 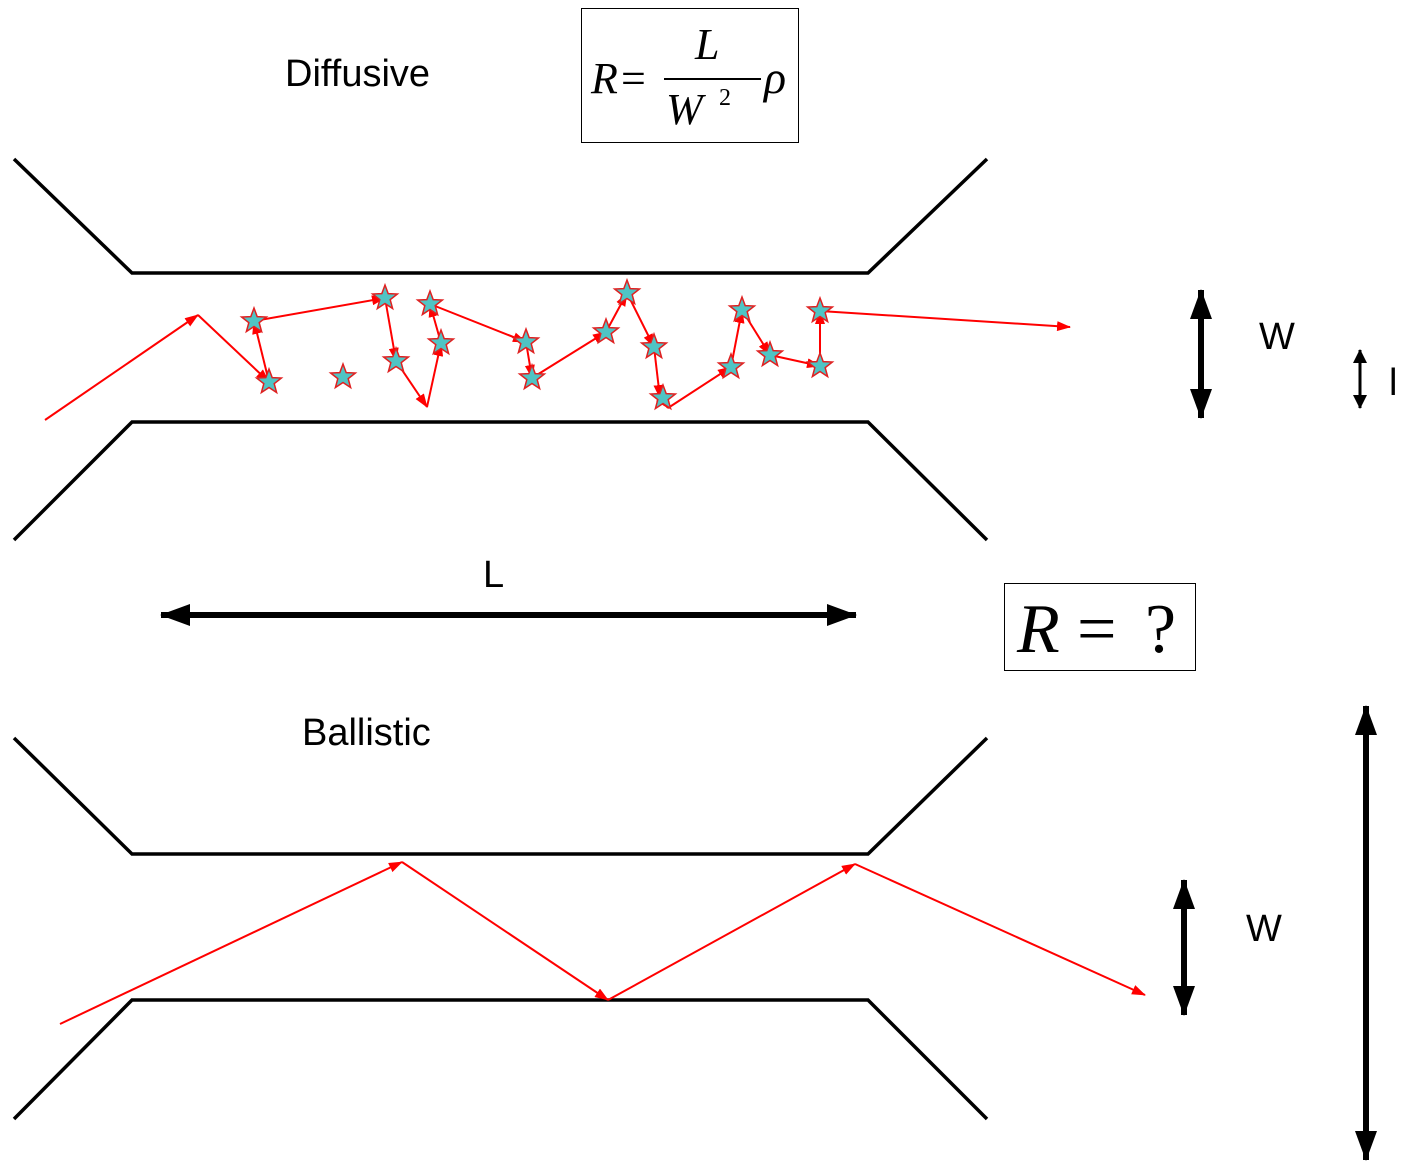 What do you see at coordinates (500, 796) in the screenshot?
I see `ballistic-upper-wall` at bounding box center [500, 796].